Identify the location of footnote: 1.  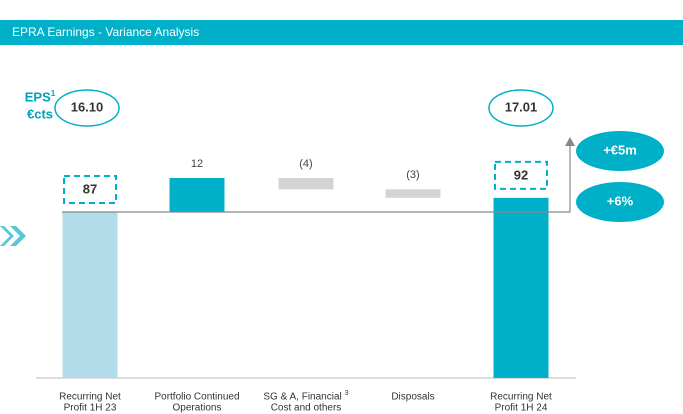
(53, 93).